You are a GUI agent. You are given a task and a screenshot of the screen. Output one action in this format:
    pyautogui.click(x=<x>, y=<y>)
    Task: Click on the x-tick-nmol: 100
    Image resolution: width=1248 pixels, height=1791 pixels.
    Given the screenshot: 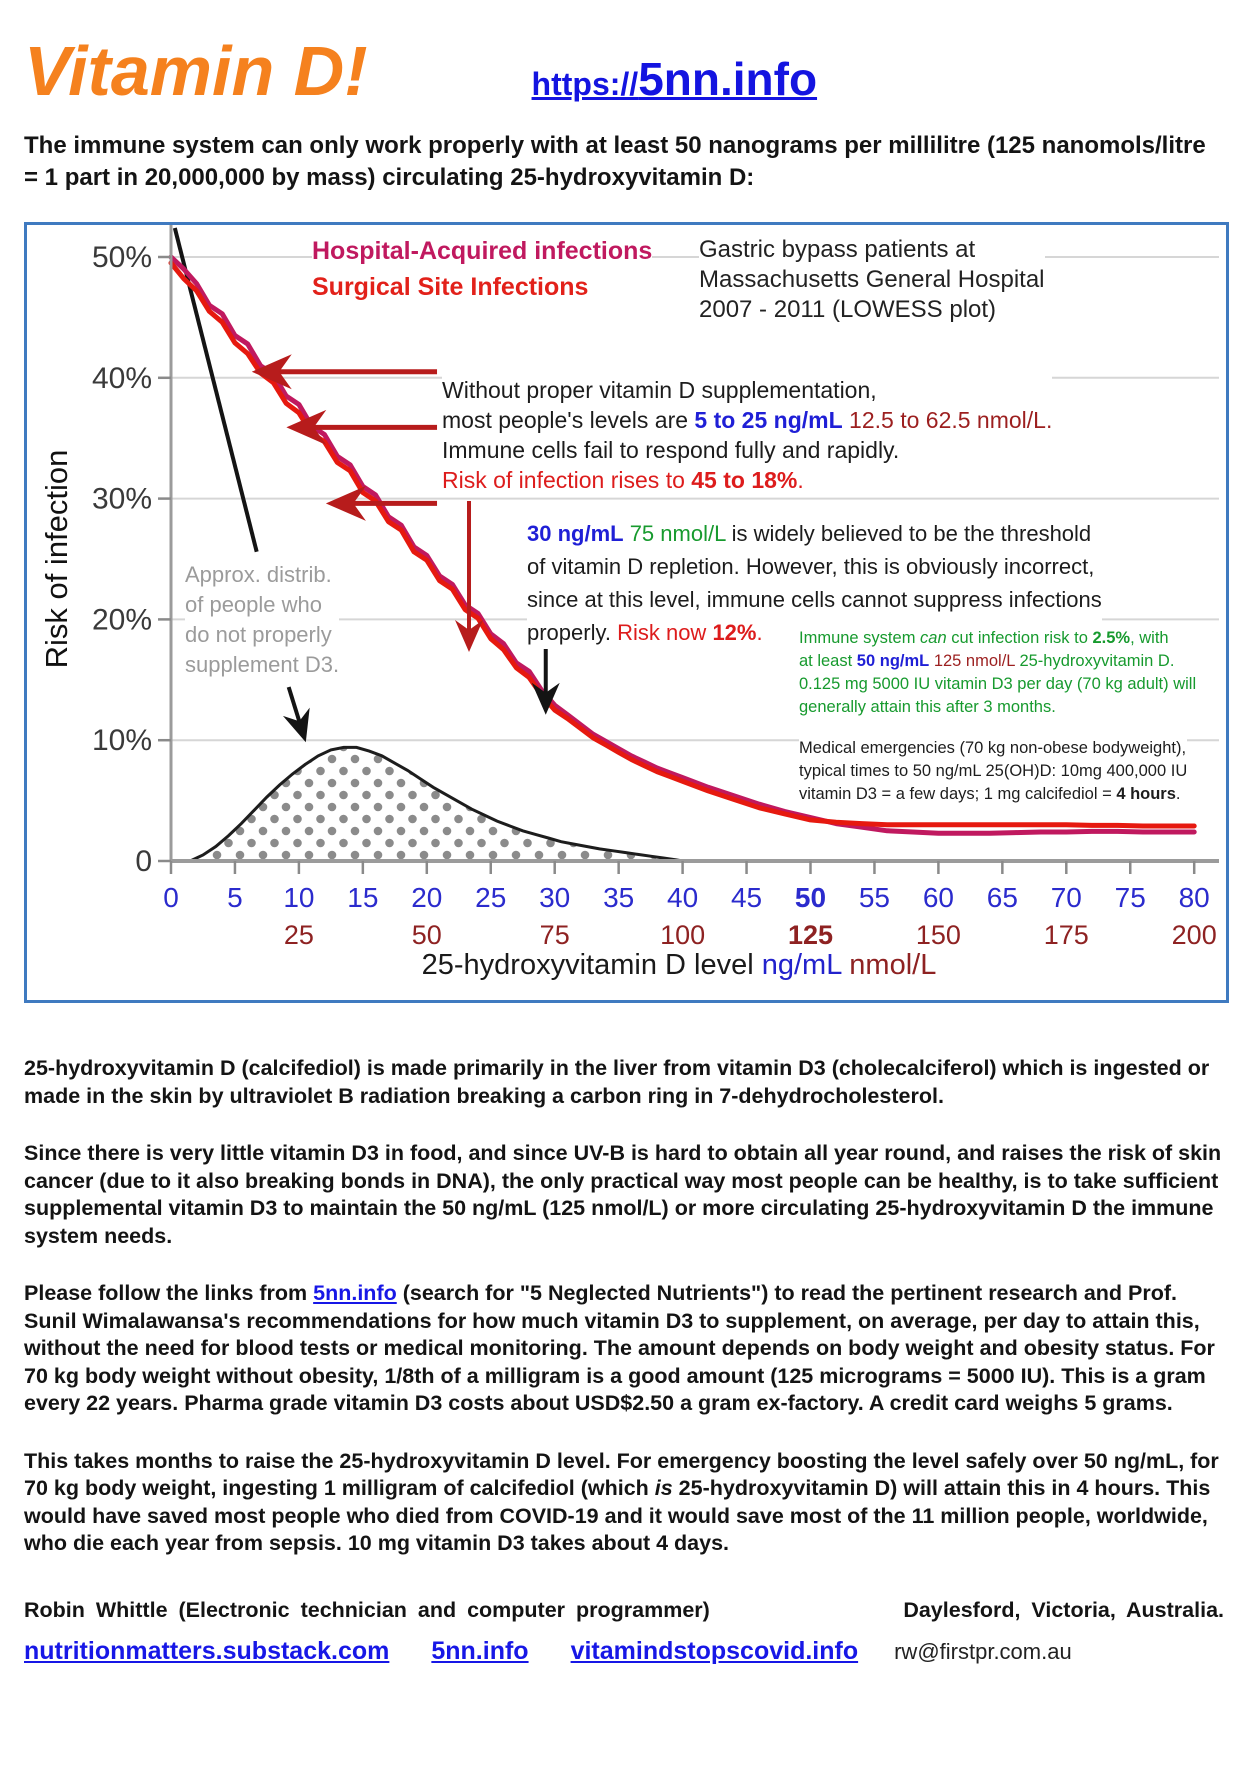 What is the action you would take?
    pyautogui.click(x=682, y=935)
    